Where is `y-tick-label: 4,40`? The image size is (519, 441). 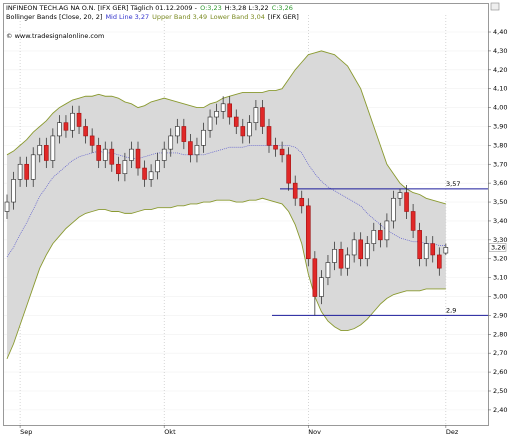
y-tick-label: 4,40 is located at coordinates (500, 32).